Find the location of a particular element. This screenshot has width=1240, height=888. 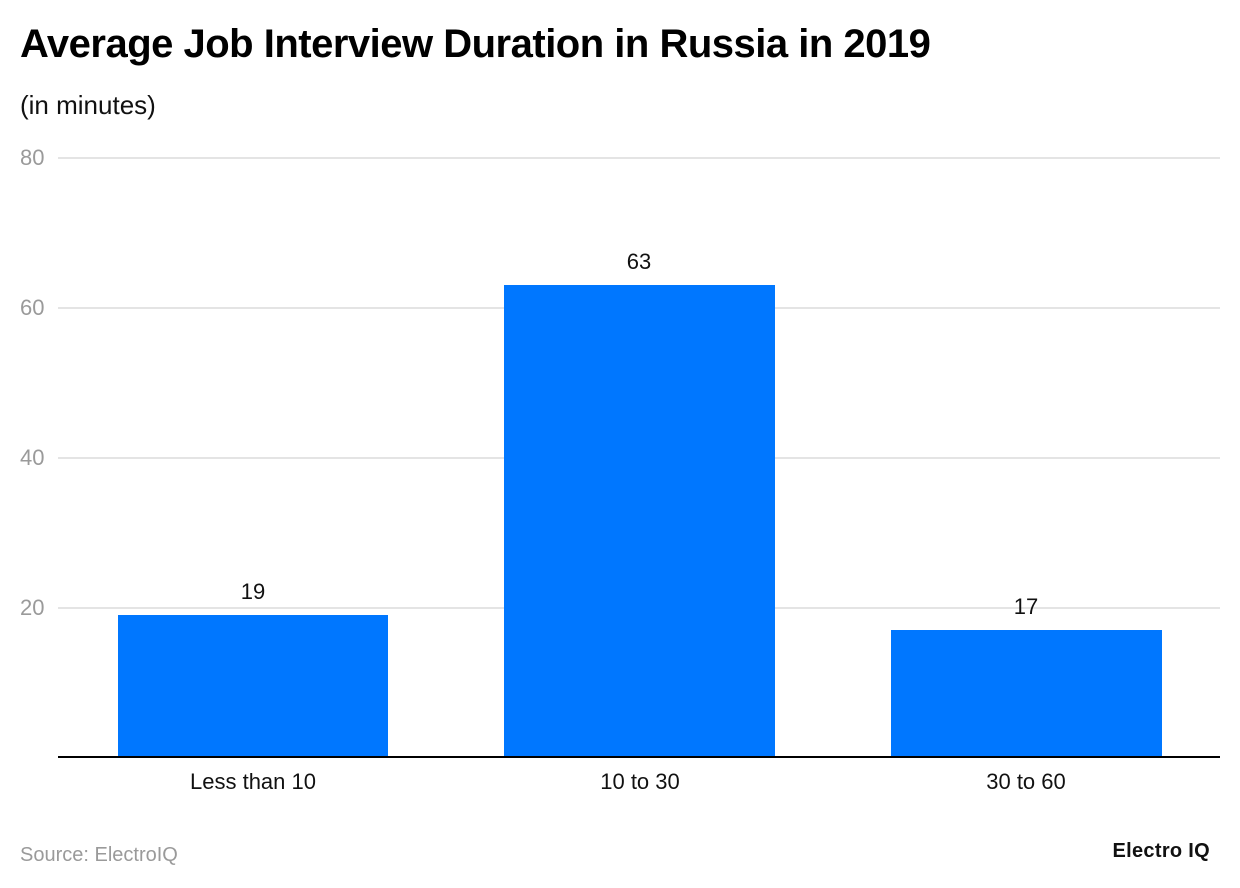

x-tick-label: 10 to 30 is located at coordinates (640, 781).